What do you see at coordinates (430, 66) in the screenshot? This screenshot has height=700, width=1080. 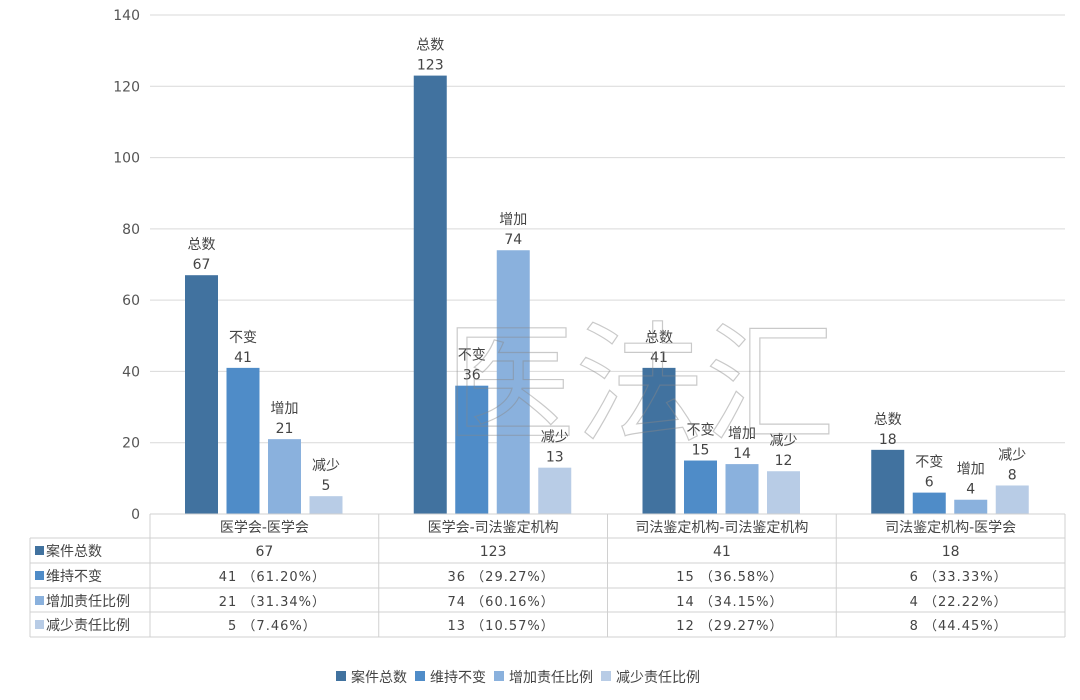 I see `data-label-value: 123` at bounding box center [430, 66].